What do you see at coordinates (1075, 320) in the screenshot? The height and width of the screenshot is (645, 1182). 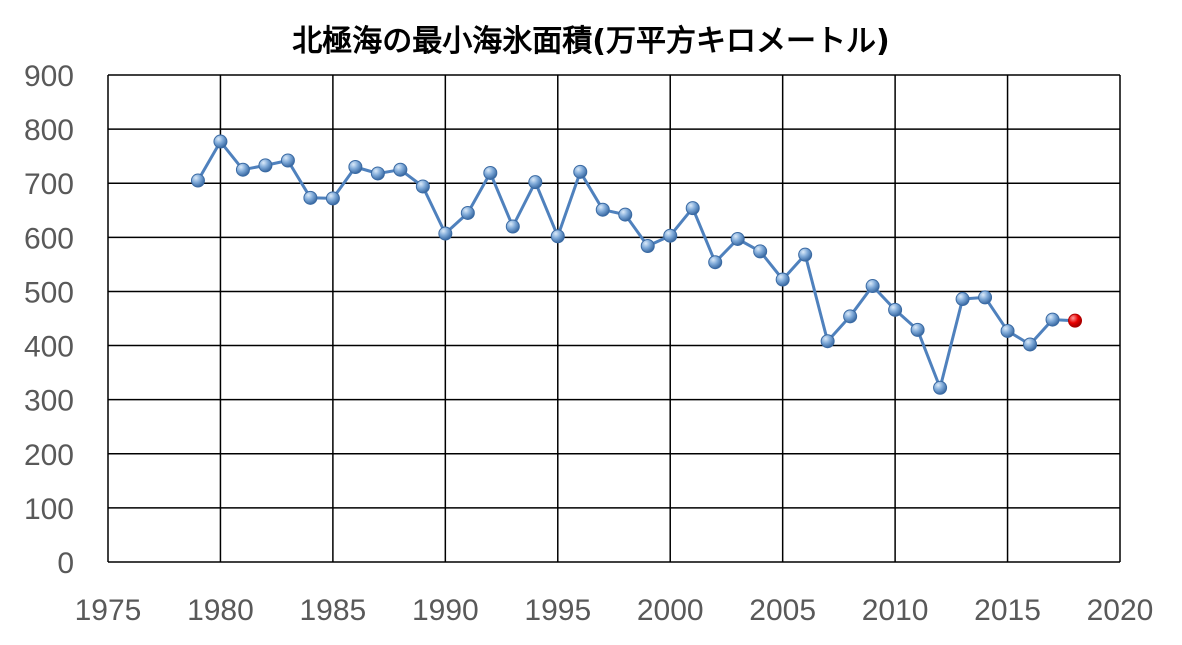 I see `data-point-latest` at bounding box center [1075, 320].